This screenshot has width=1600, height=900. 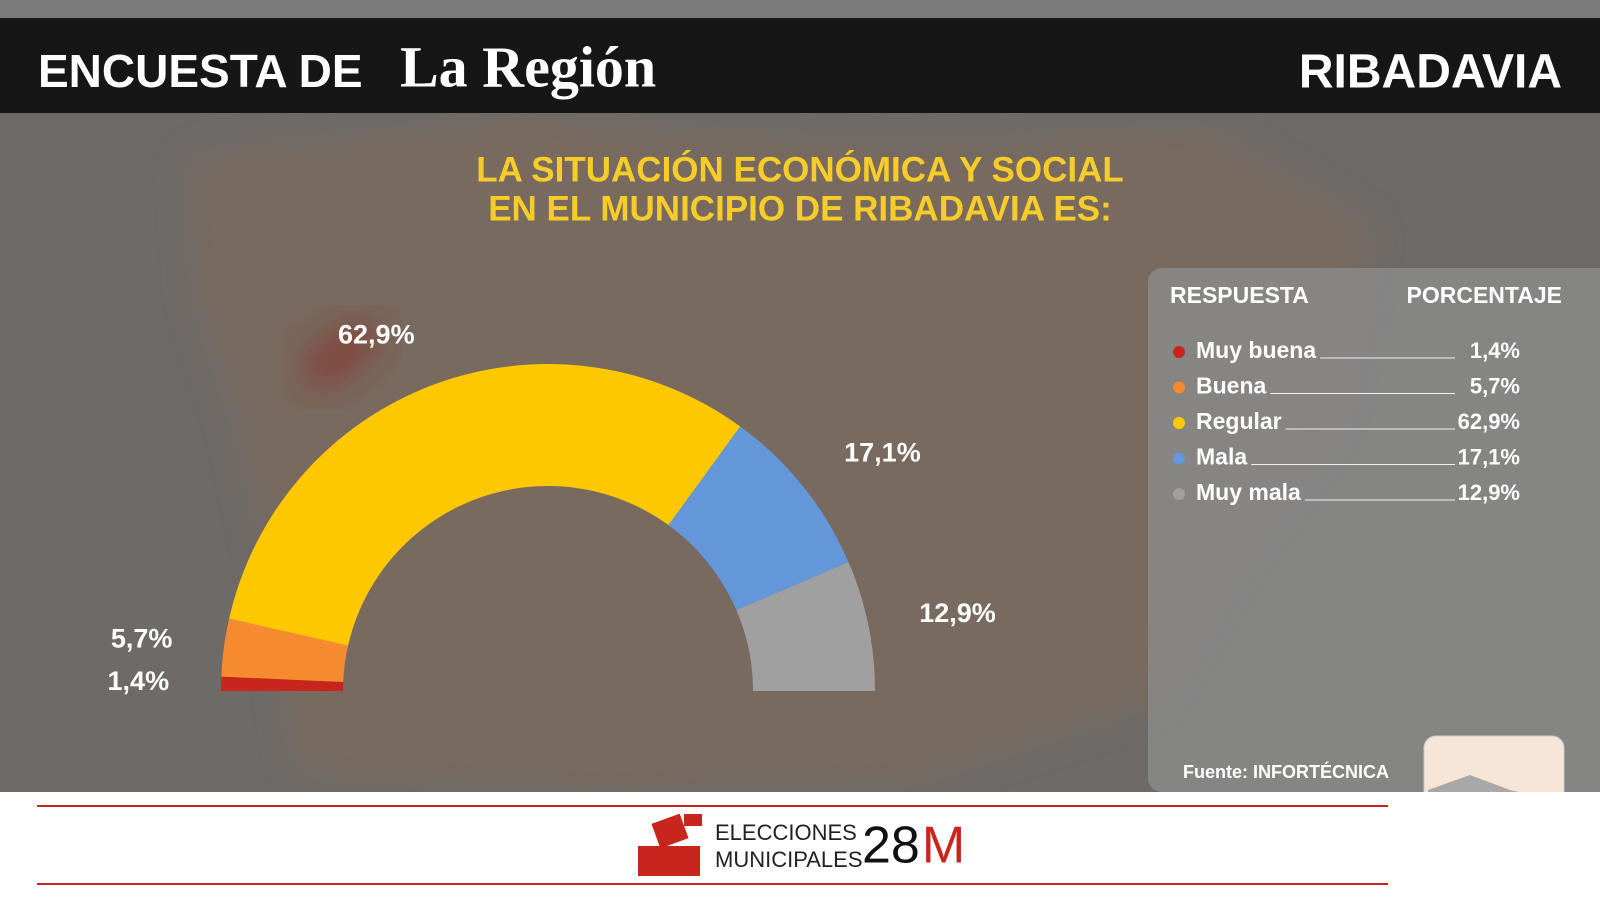 I want to click on footer-text: ELECCIONES, so click(x=786, y=832).